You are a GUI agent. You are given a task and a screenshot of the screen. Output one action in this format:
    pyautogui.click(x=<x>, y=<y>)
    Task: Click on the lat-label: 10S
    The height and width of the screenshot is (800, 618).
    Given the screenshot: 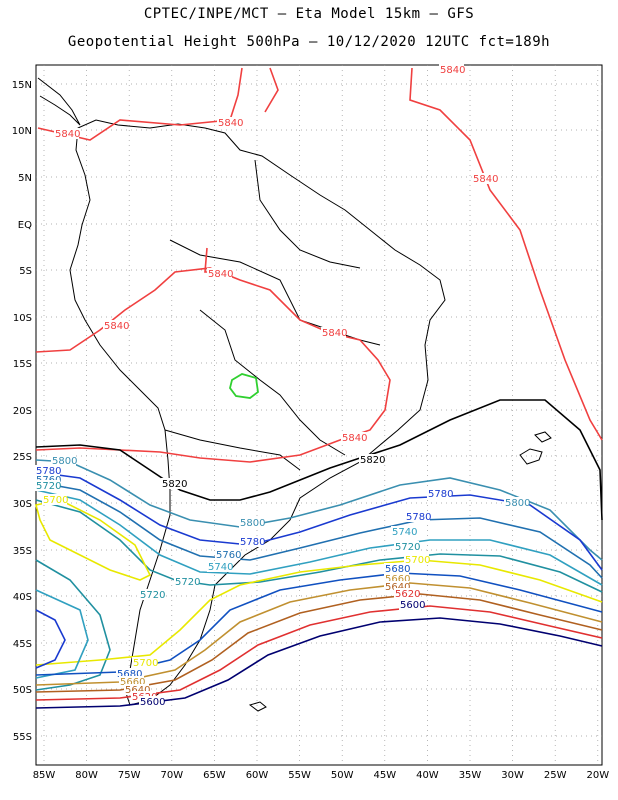 What is the action you would take?
    pyautogui.click(x=22, y=318)
    